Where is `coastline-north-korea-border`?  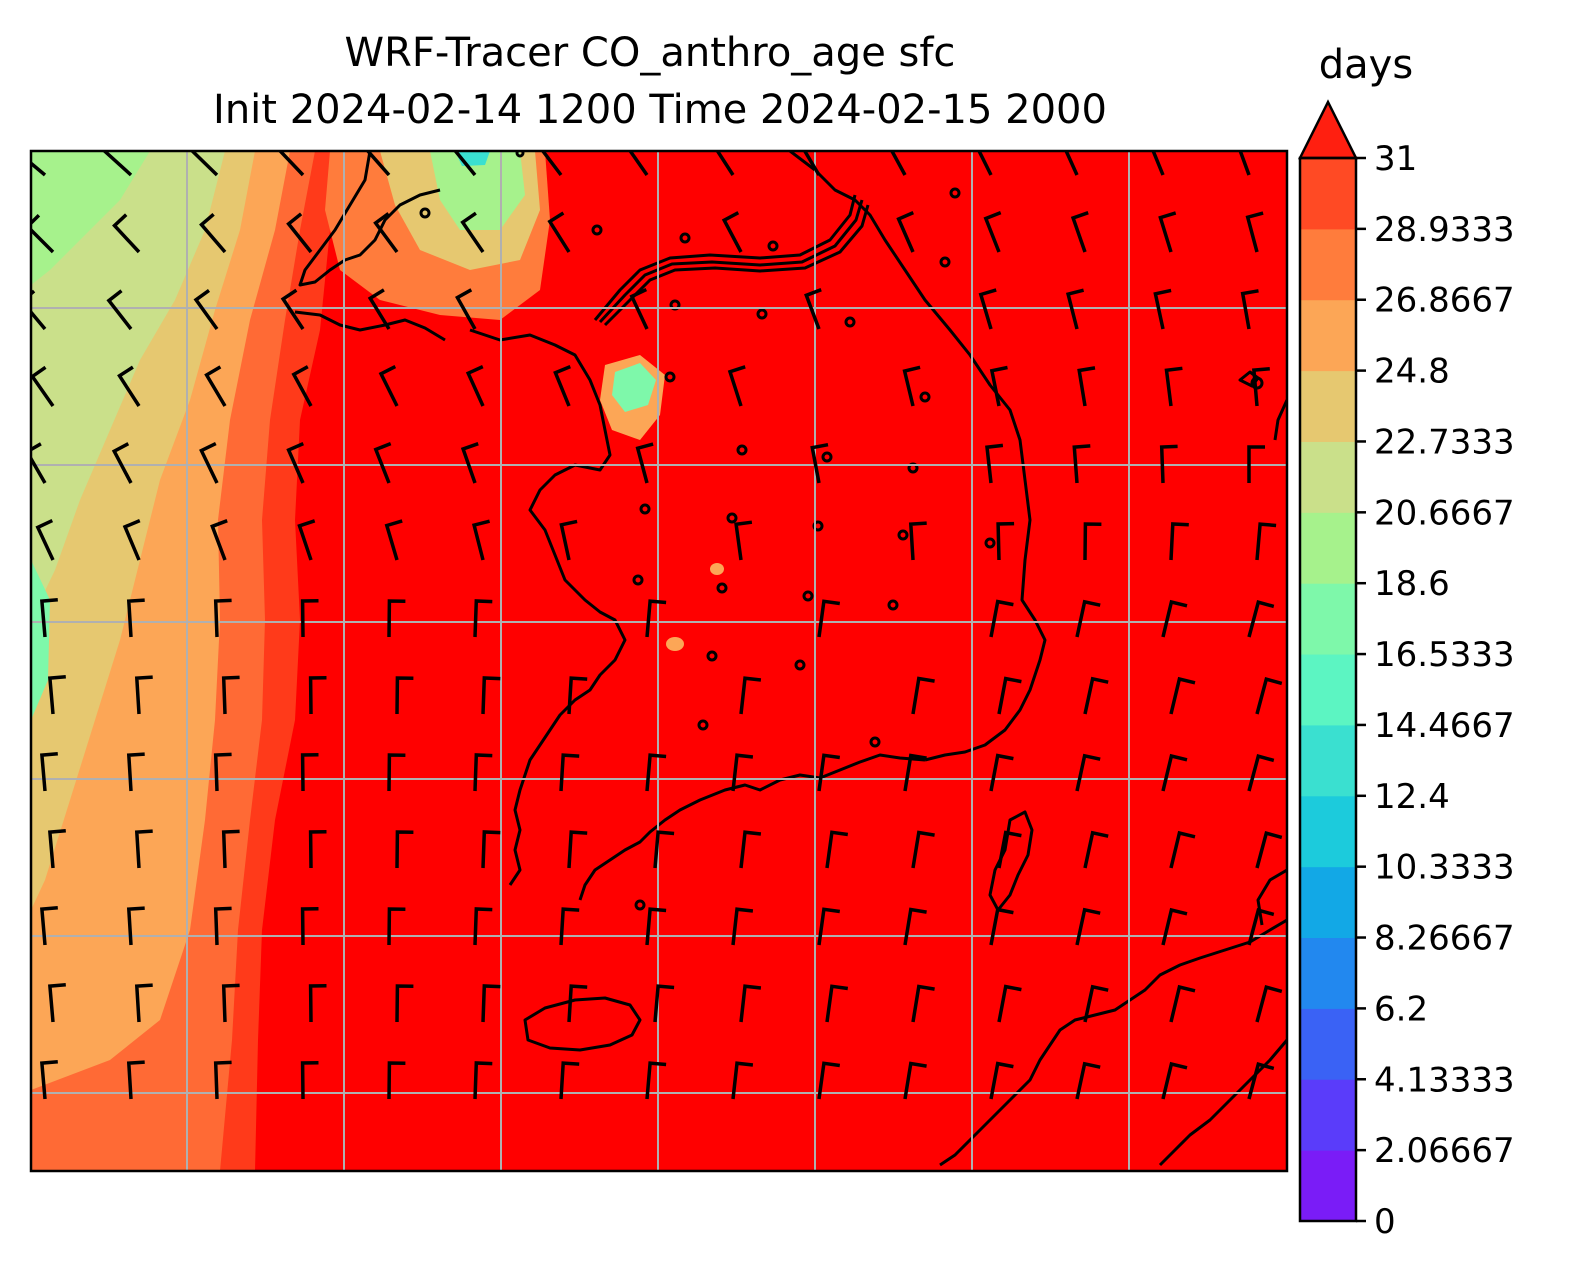
coastline-north-korea-border is located at coordinates (725, 257).